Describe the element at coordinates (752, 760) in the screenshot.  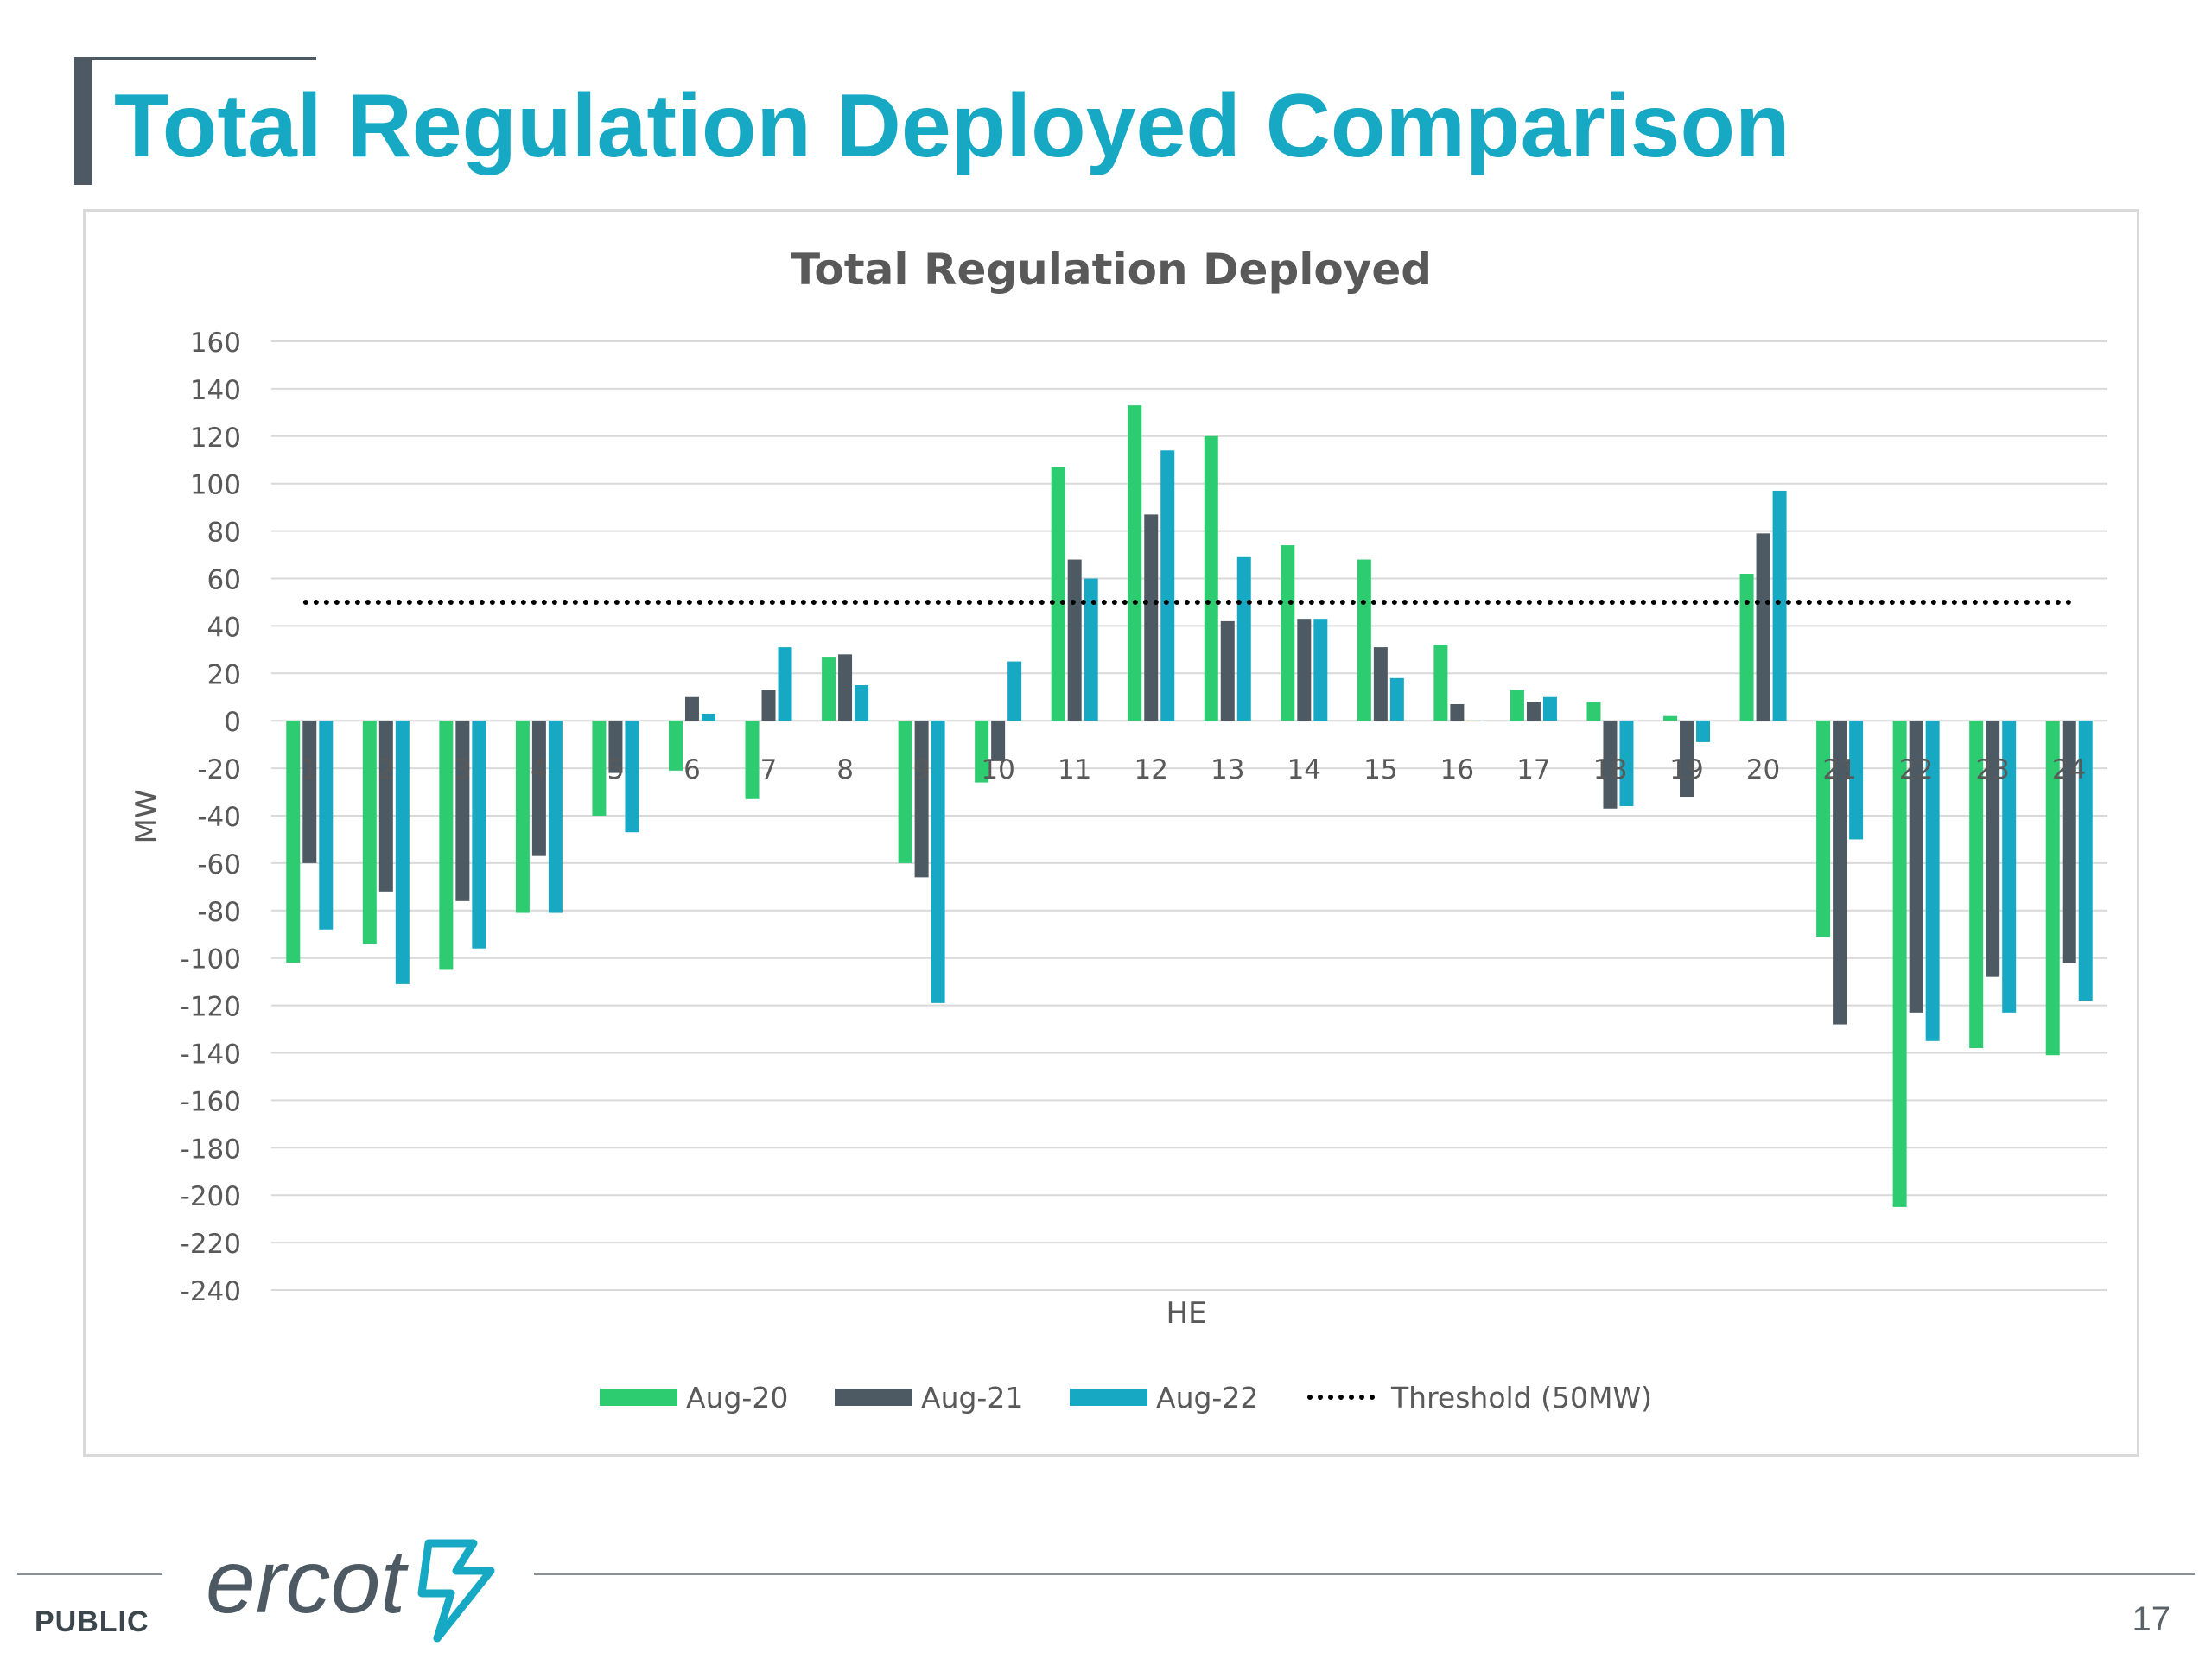
I see `bar-aug-20-he7` at that location.